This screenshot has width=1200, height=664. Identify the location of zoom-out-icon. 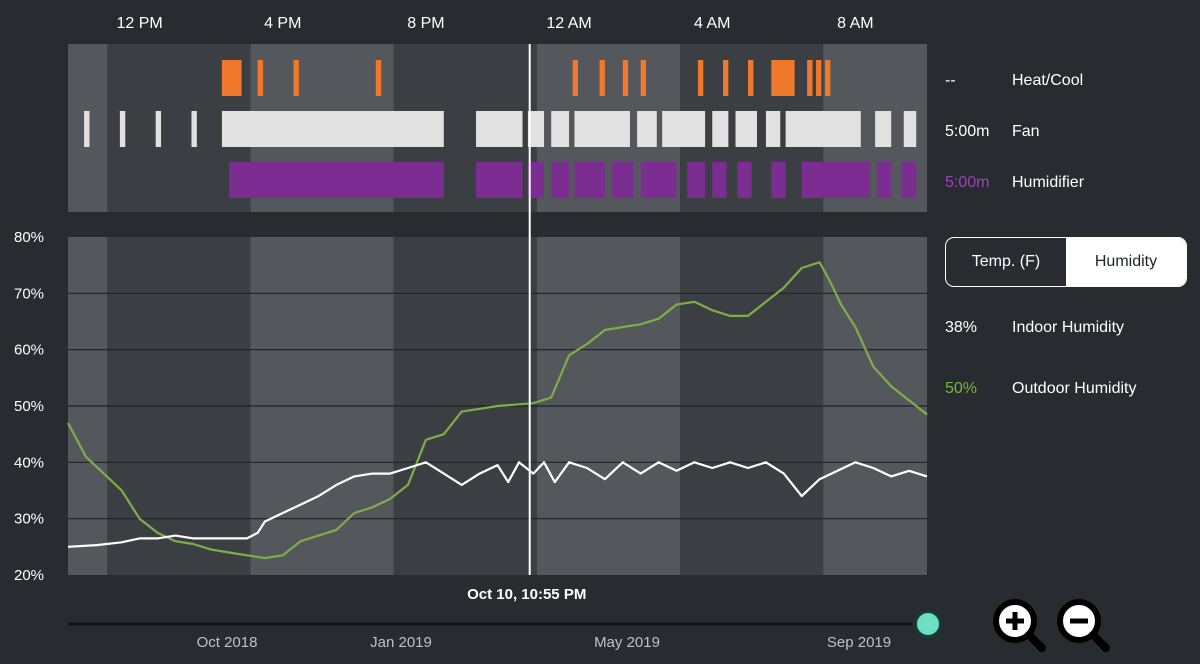
(1082, 624).